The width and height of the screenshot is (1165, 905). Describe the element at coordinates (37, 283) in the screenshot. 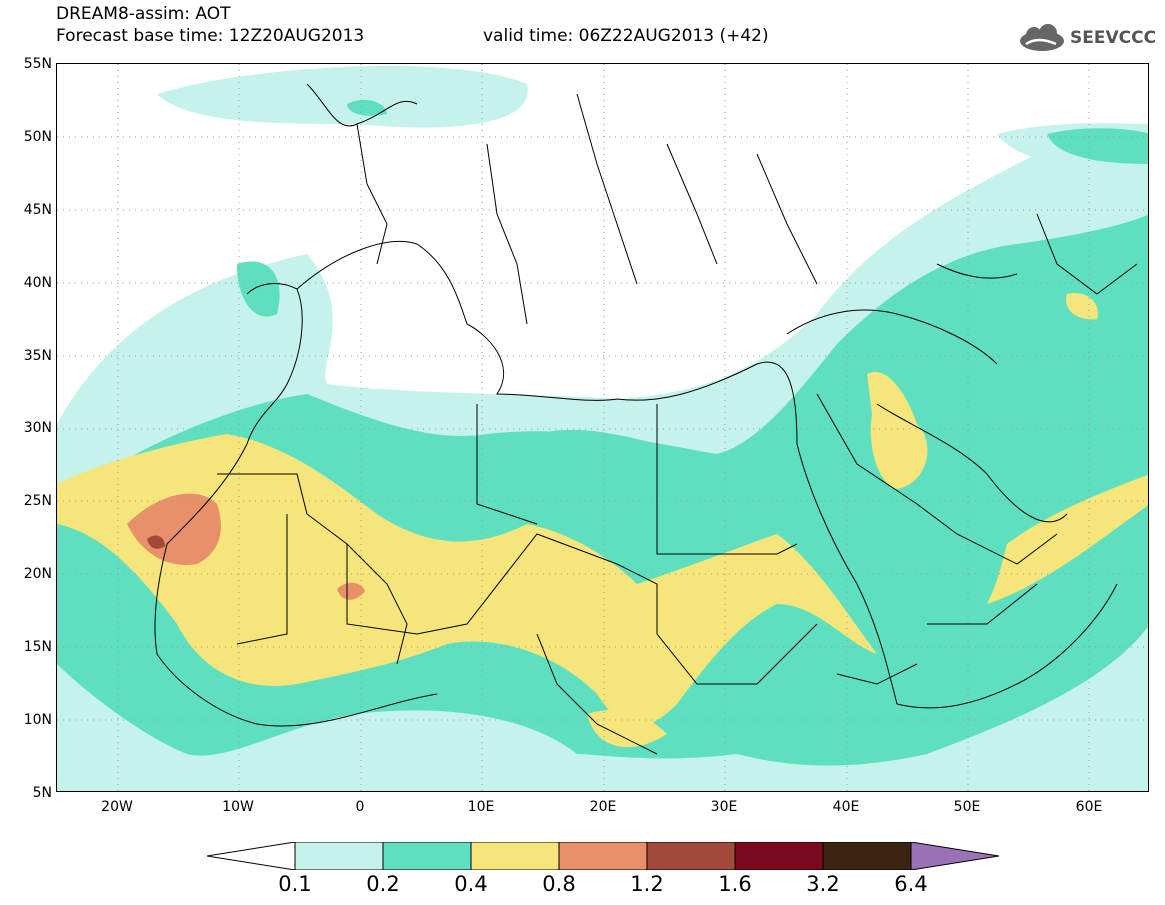

I see `lat-label-40n: 40N` at that location.